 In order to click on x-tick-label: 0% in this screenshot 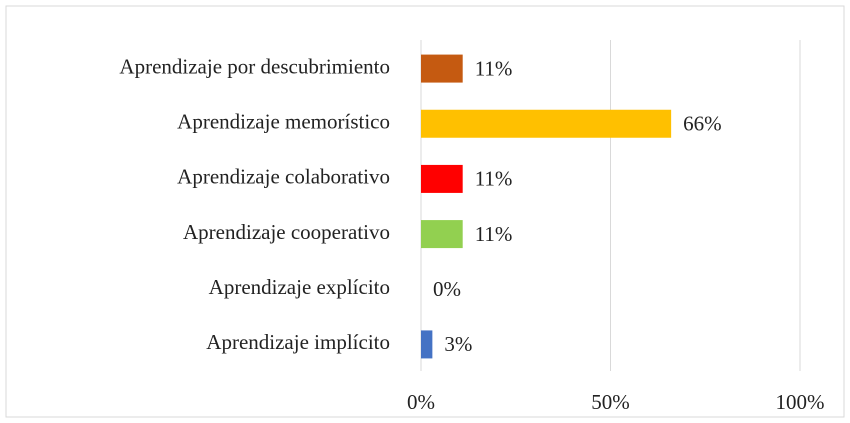, I will do `click(421, 402)`.